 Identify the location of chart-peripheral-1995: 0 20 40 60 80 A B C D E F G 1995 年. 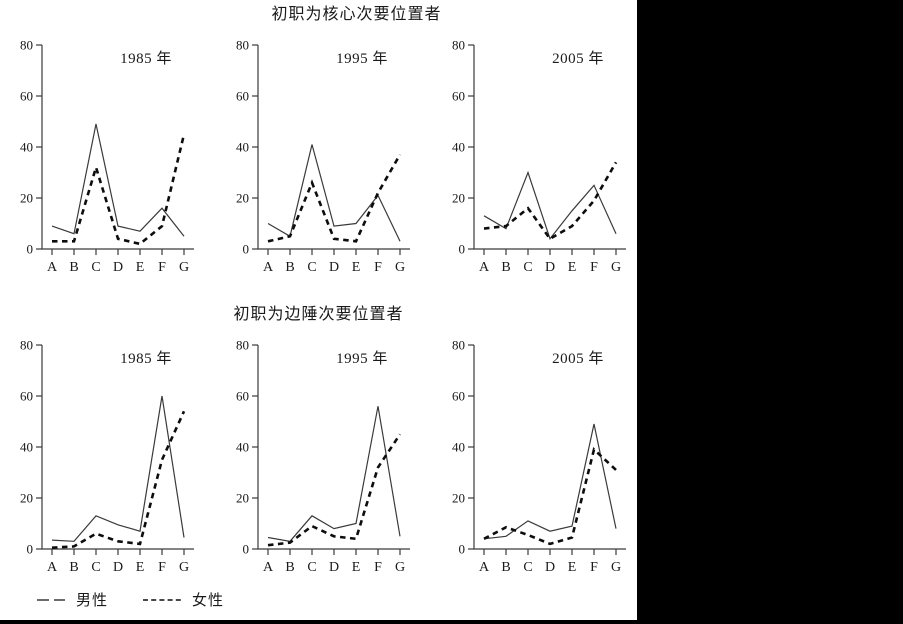
(322, 454).